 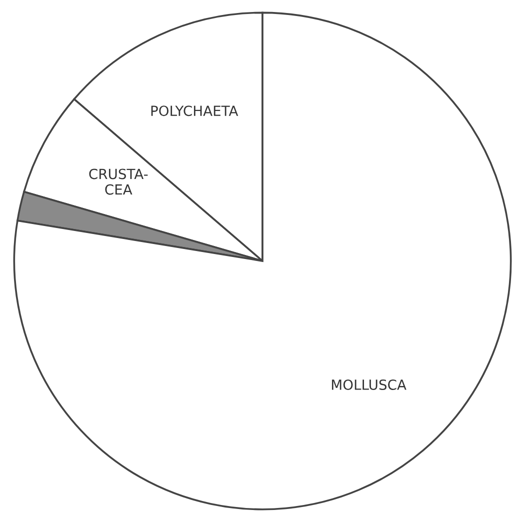 What do you see at coordinates (369, 384) in the screenshot?
I see `slice-label: MOLLUSCA` at bounding box center [369, 384].